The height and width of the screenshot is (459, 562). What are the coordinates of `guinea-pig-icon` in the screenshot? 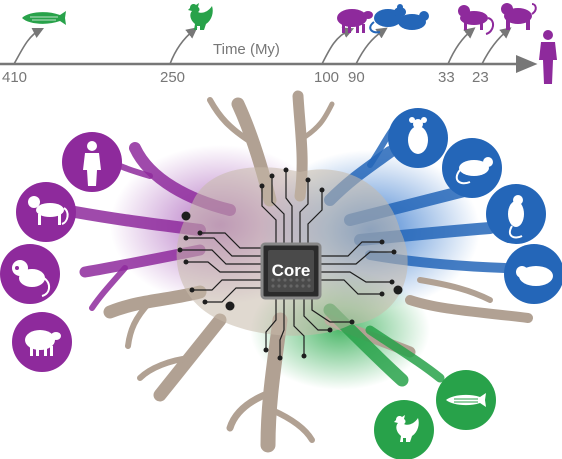 It's located at (534, 276).